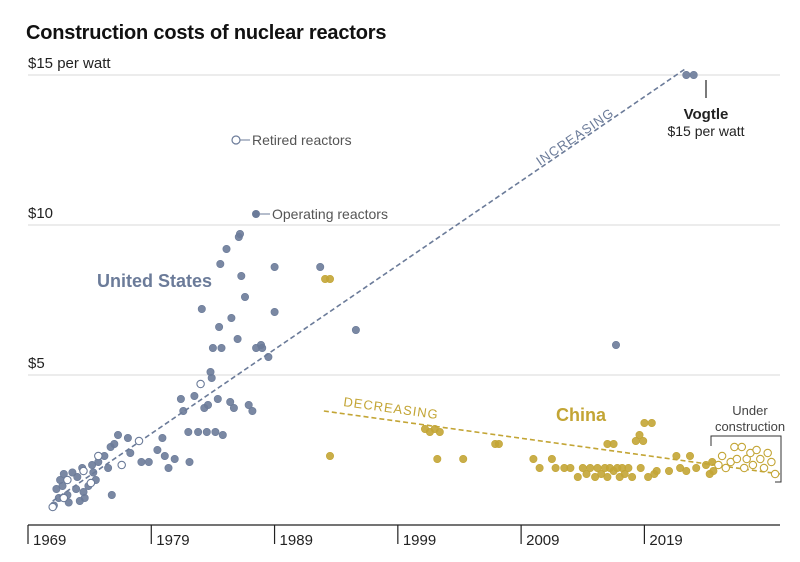  I want to click on legend-operating-label: Operating reactors, so click(330, 214).